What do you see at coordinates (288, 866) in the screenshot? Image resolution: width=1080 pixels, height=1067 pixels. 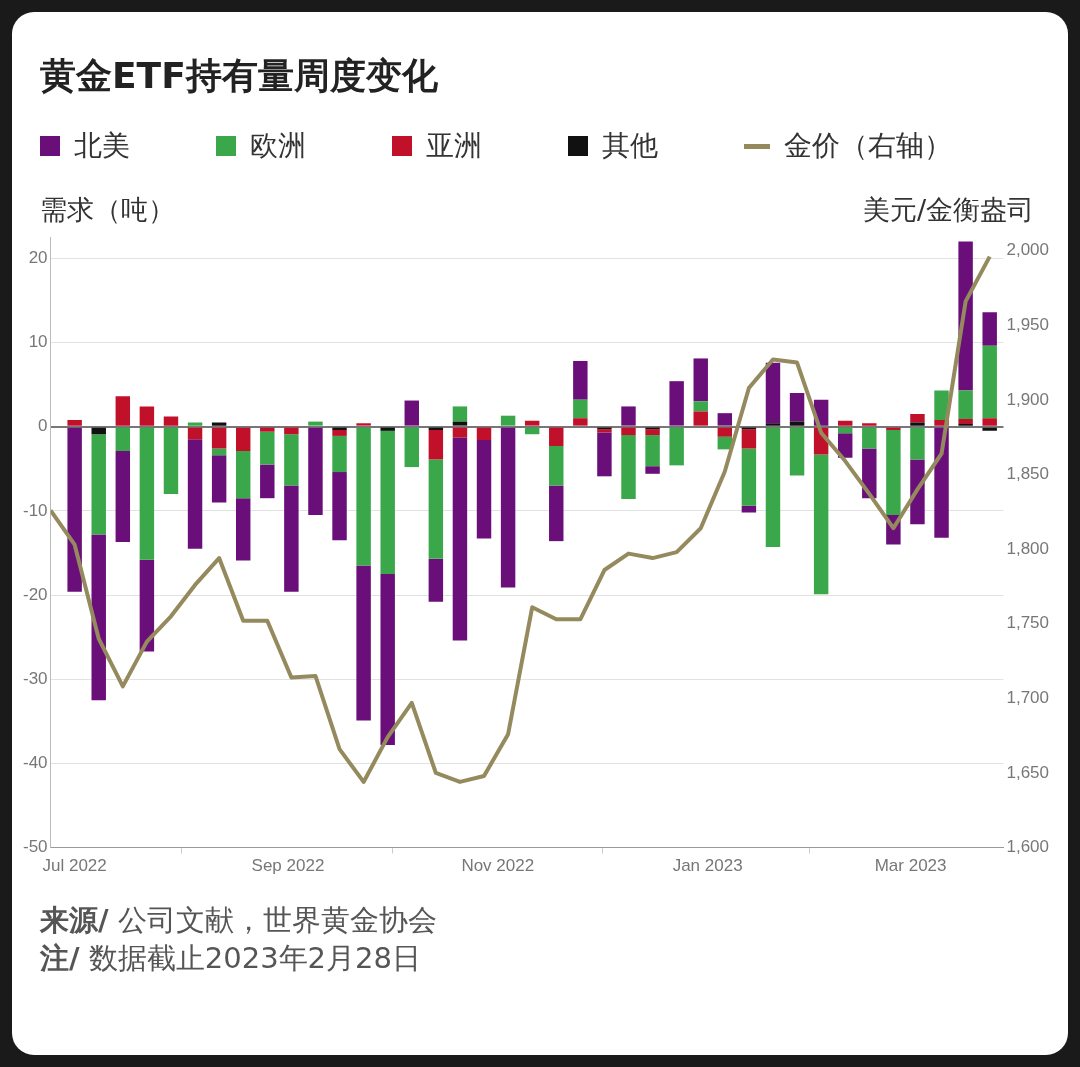 I see `x-tick-label: Sep 2022` at bounding box center [288, 866].